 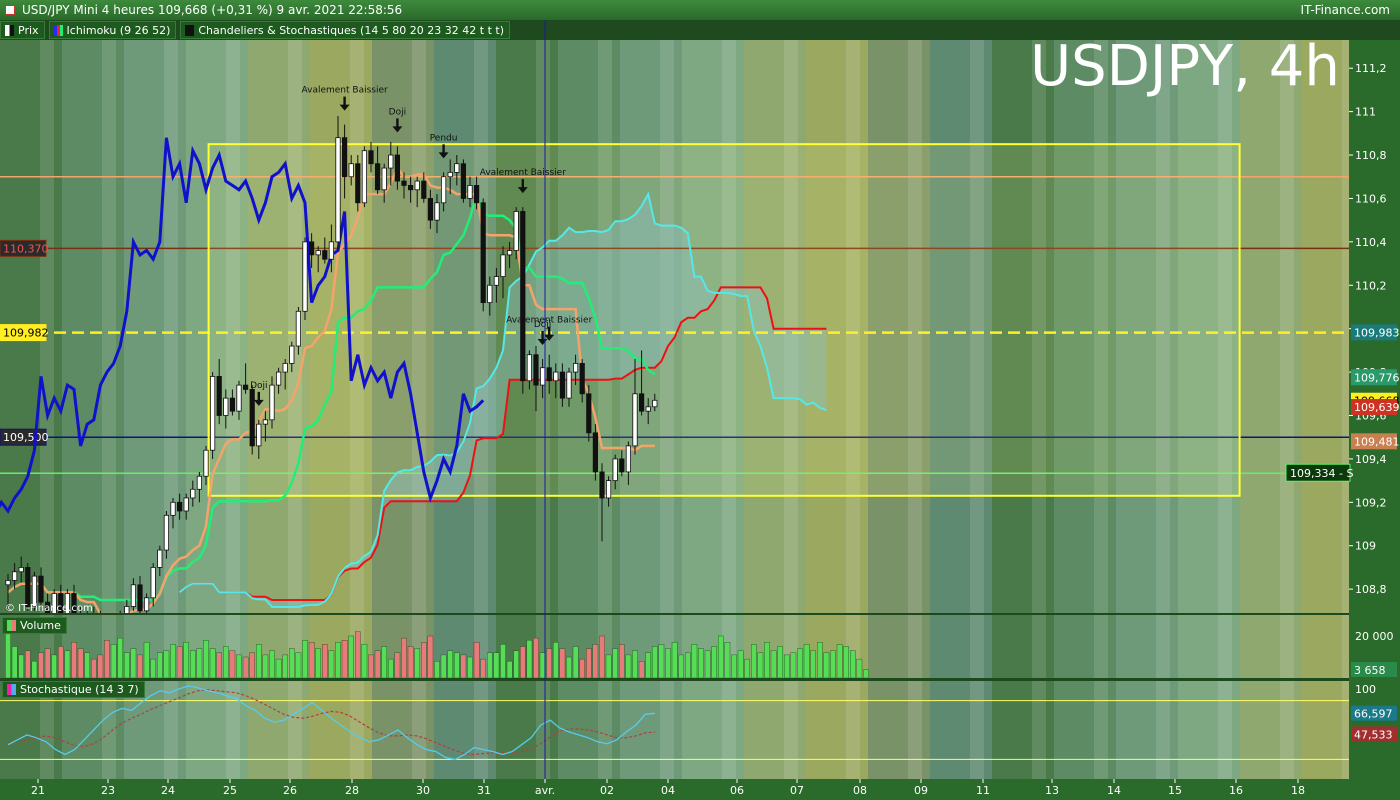 I want to click on stochastic-swatch-icon, so click(x=11, y=689).